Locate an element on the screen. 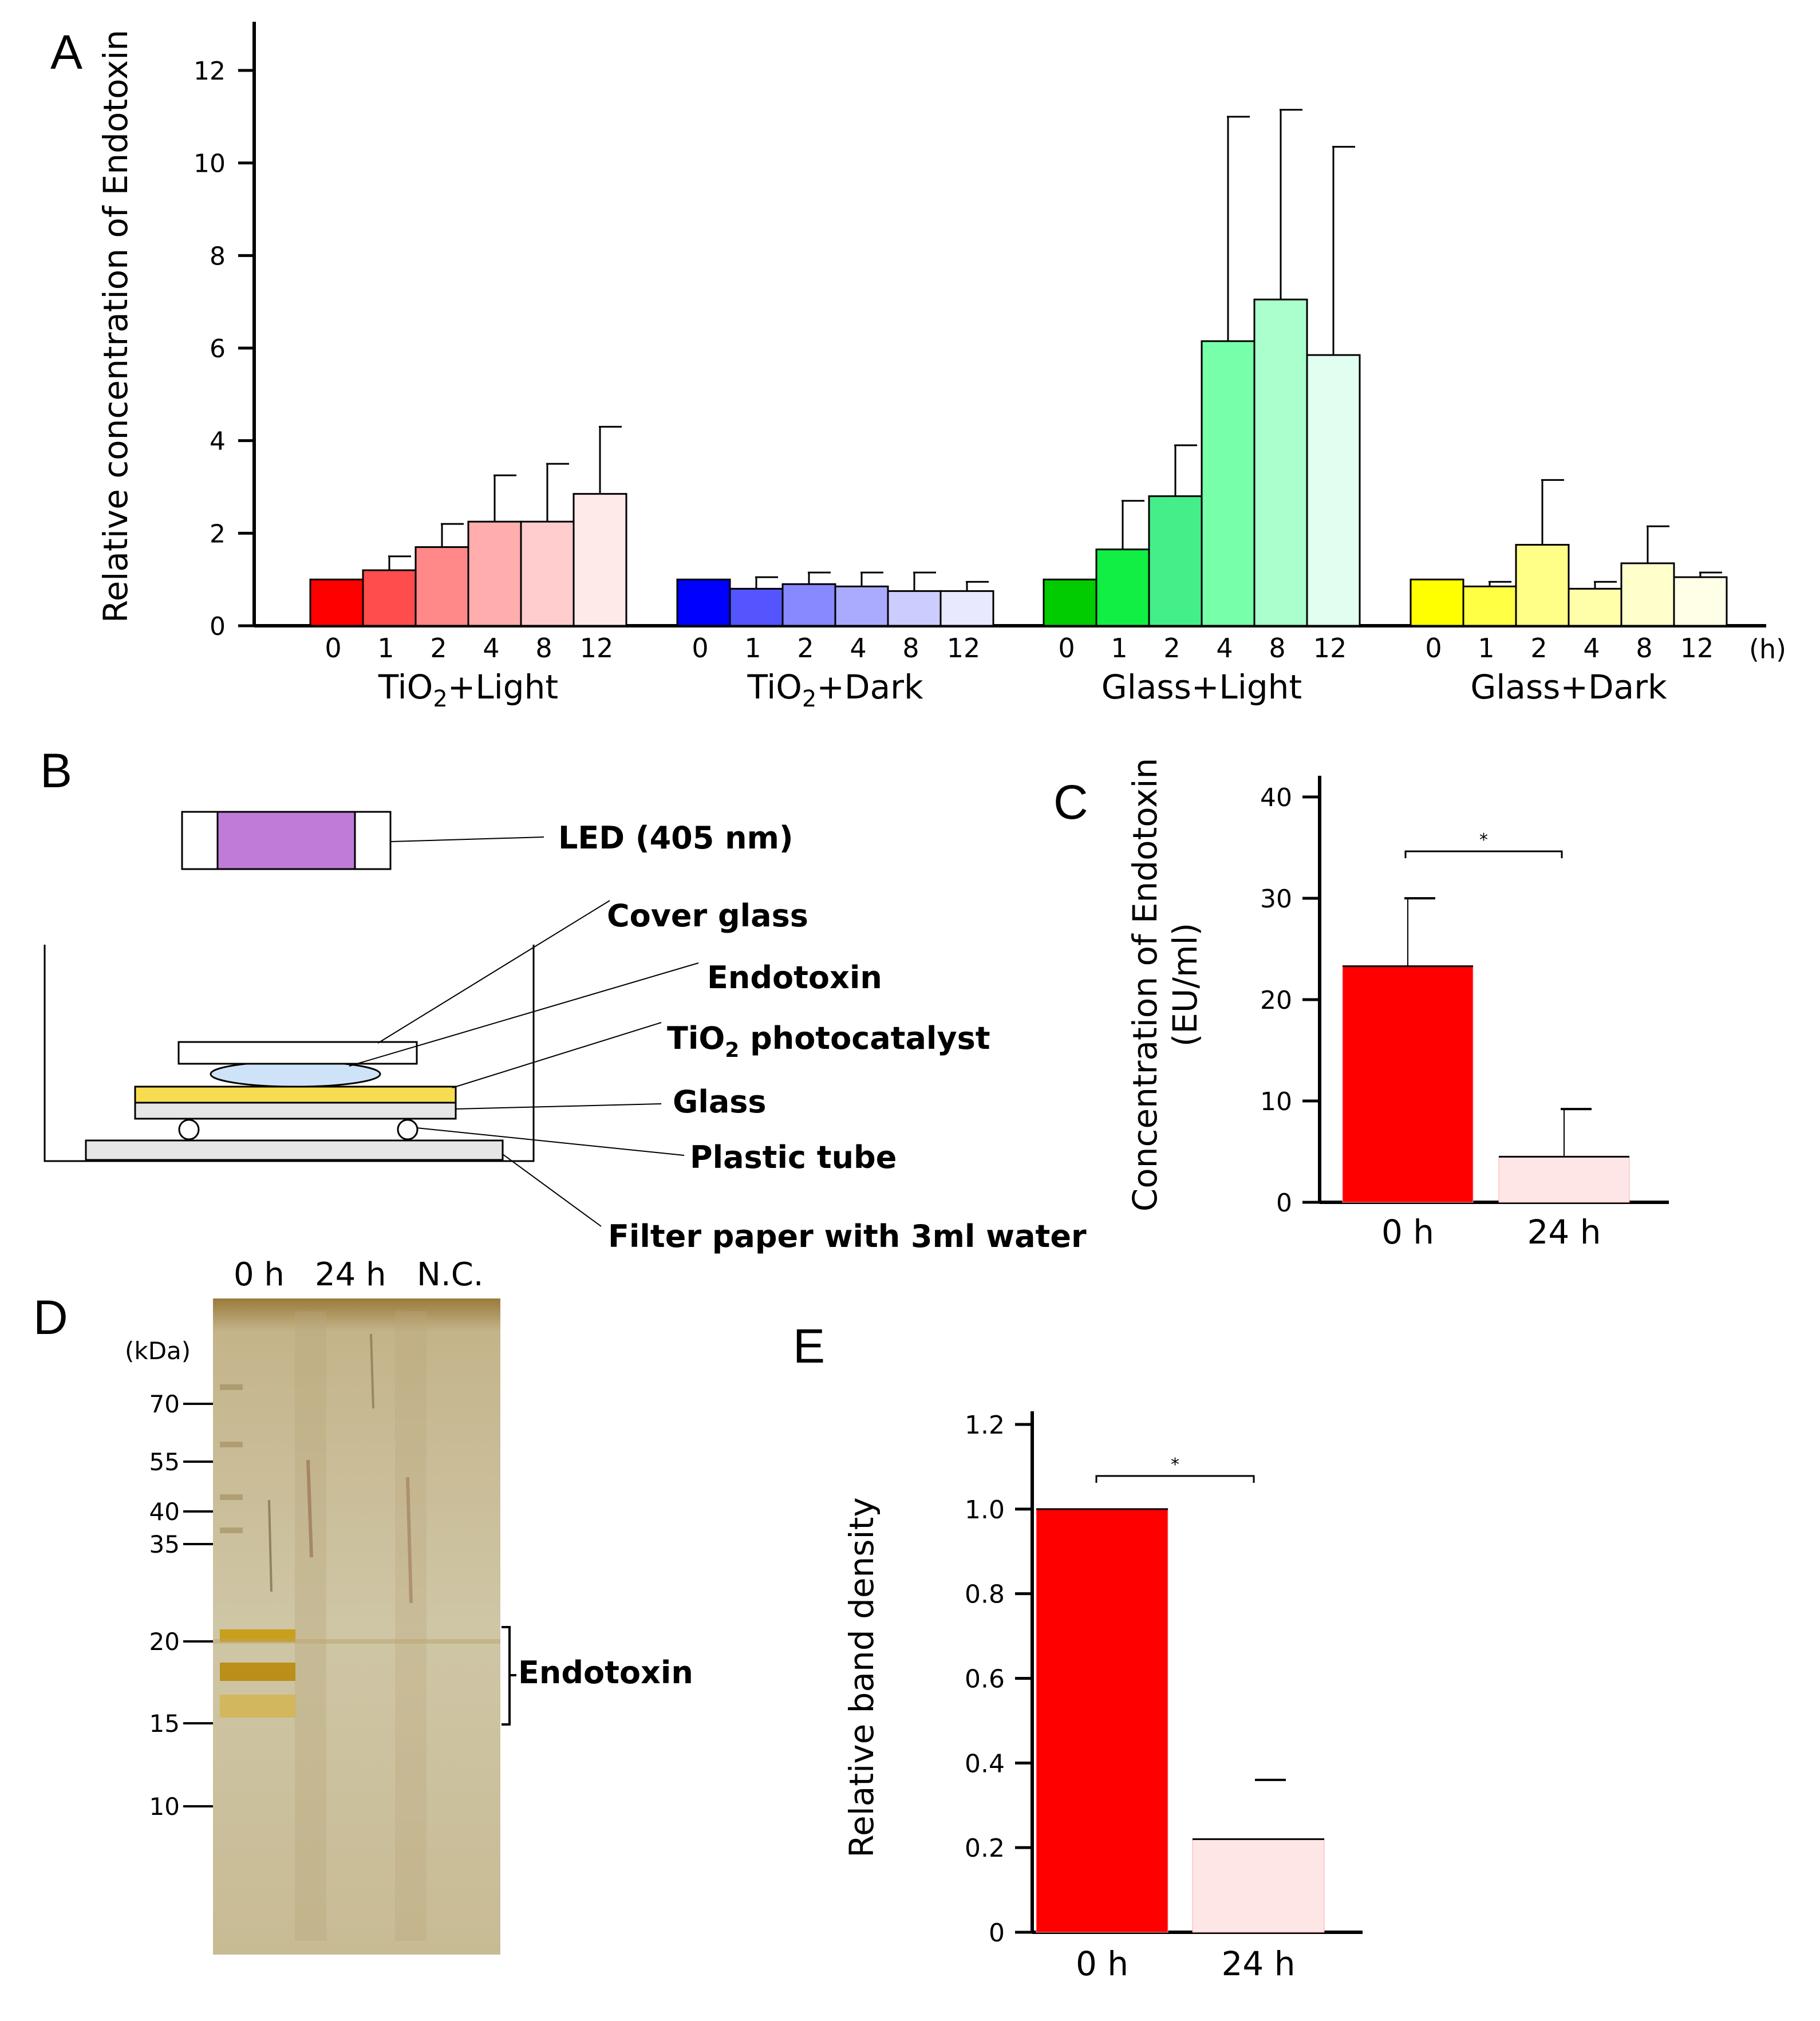 The image size is (1820, 2021). y-tick-label: 1.2 is located at coordinates (985, 1426).